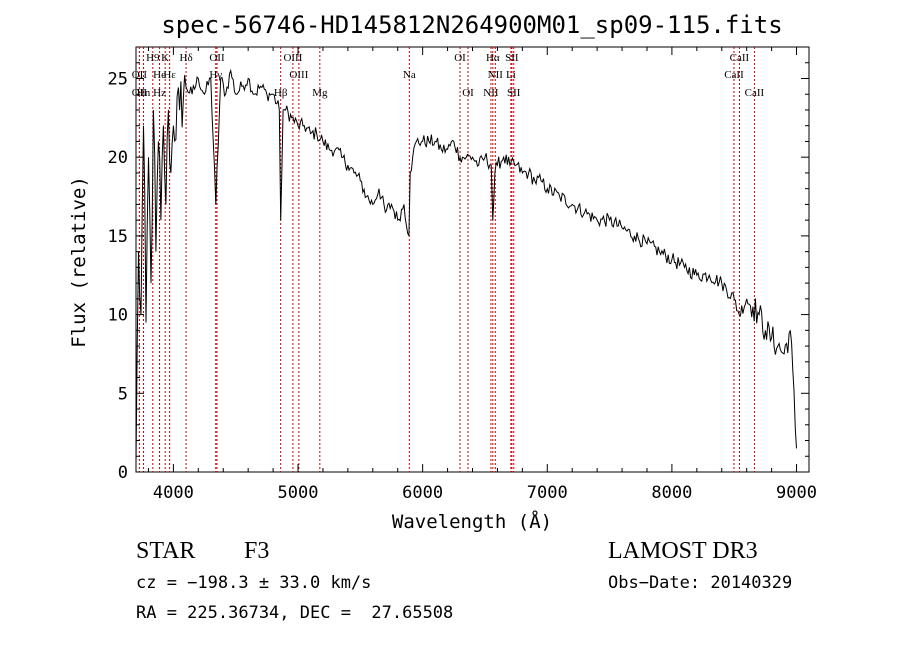  What do you see at coordinates (79, 262) in the screenshot?
I see `y-axis-label: Flux (relative)` at bounding box center [79, 262].